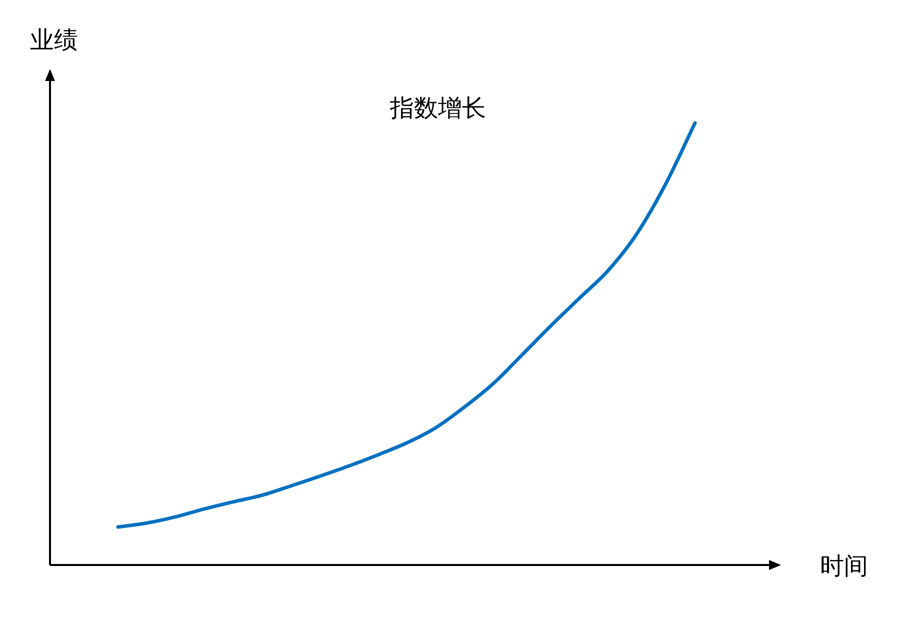 The height and width of the screenshot is (634, 918). What do you see at coordinates (54, 40) in the screenshot?
I see `y-axis-title: 业绩` at bounding box center [54, 40].